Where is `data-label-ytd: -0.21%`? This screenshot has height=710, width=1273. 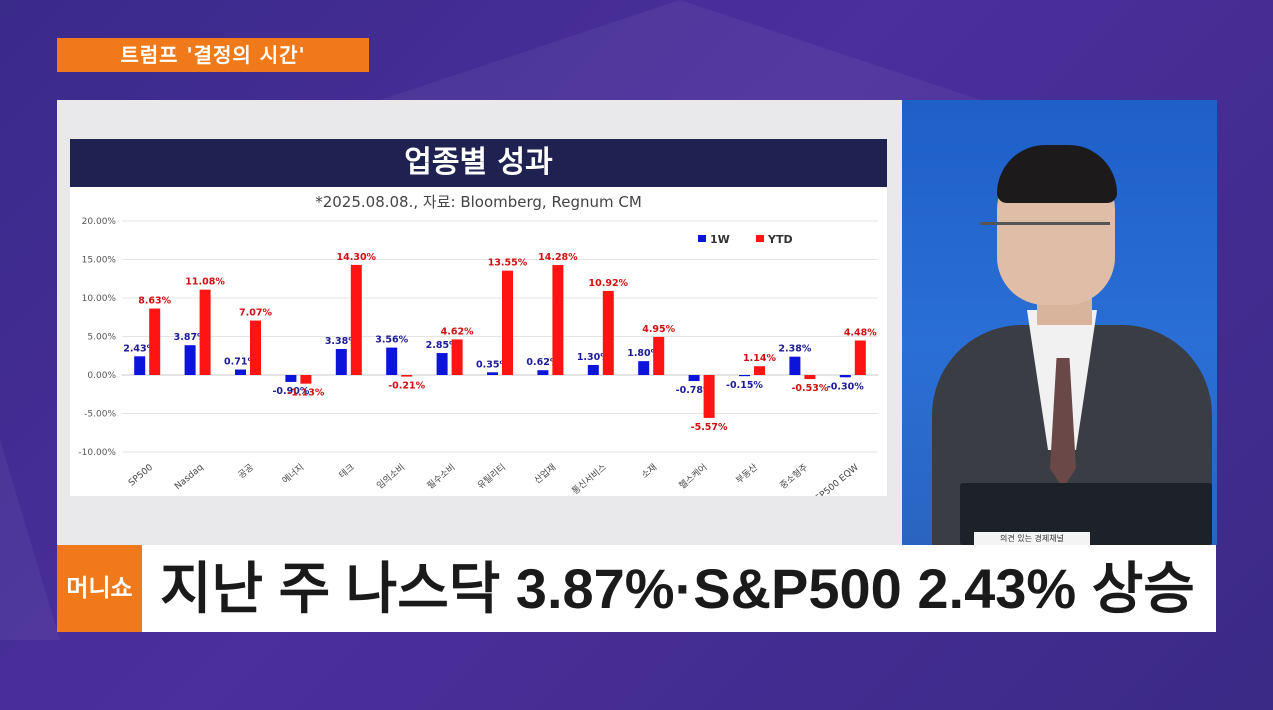
data-label-ytd: -0.21% is located at coordinates (406, 386).